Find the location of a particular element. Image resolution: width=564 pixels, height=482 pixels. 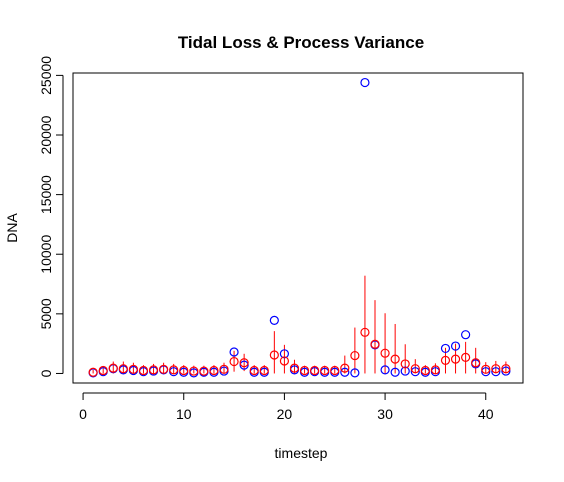

y-axis: 0 5000 10000 15000 20000 25000 is located at coordinates (51, 216).